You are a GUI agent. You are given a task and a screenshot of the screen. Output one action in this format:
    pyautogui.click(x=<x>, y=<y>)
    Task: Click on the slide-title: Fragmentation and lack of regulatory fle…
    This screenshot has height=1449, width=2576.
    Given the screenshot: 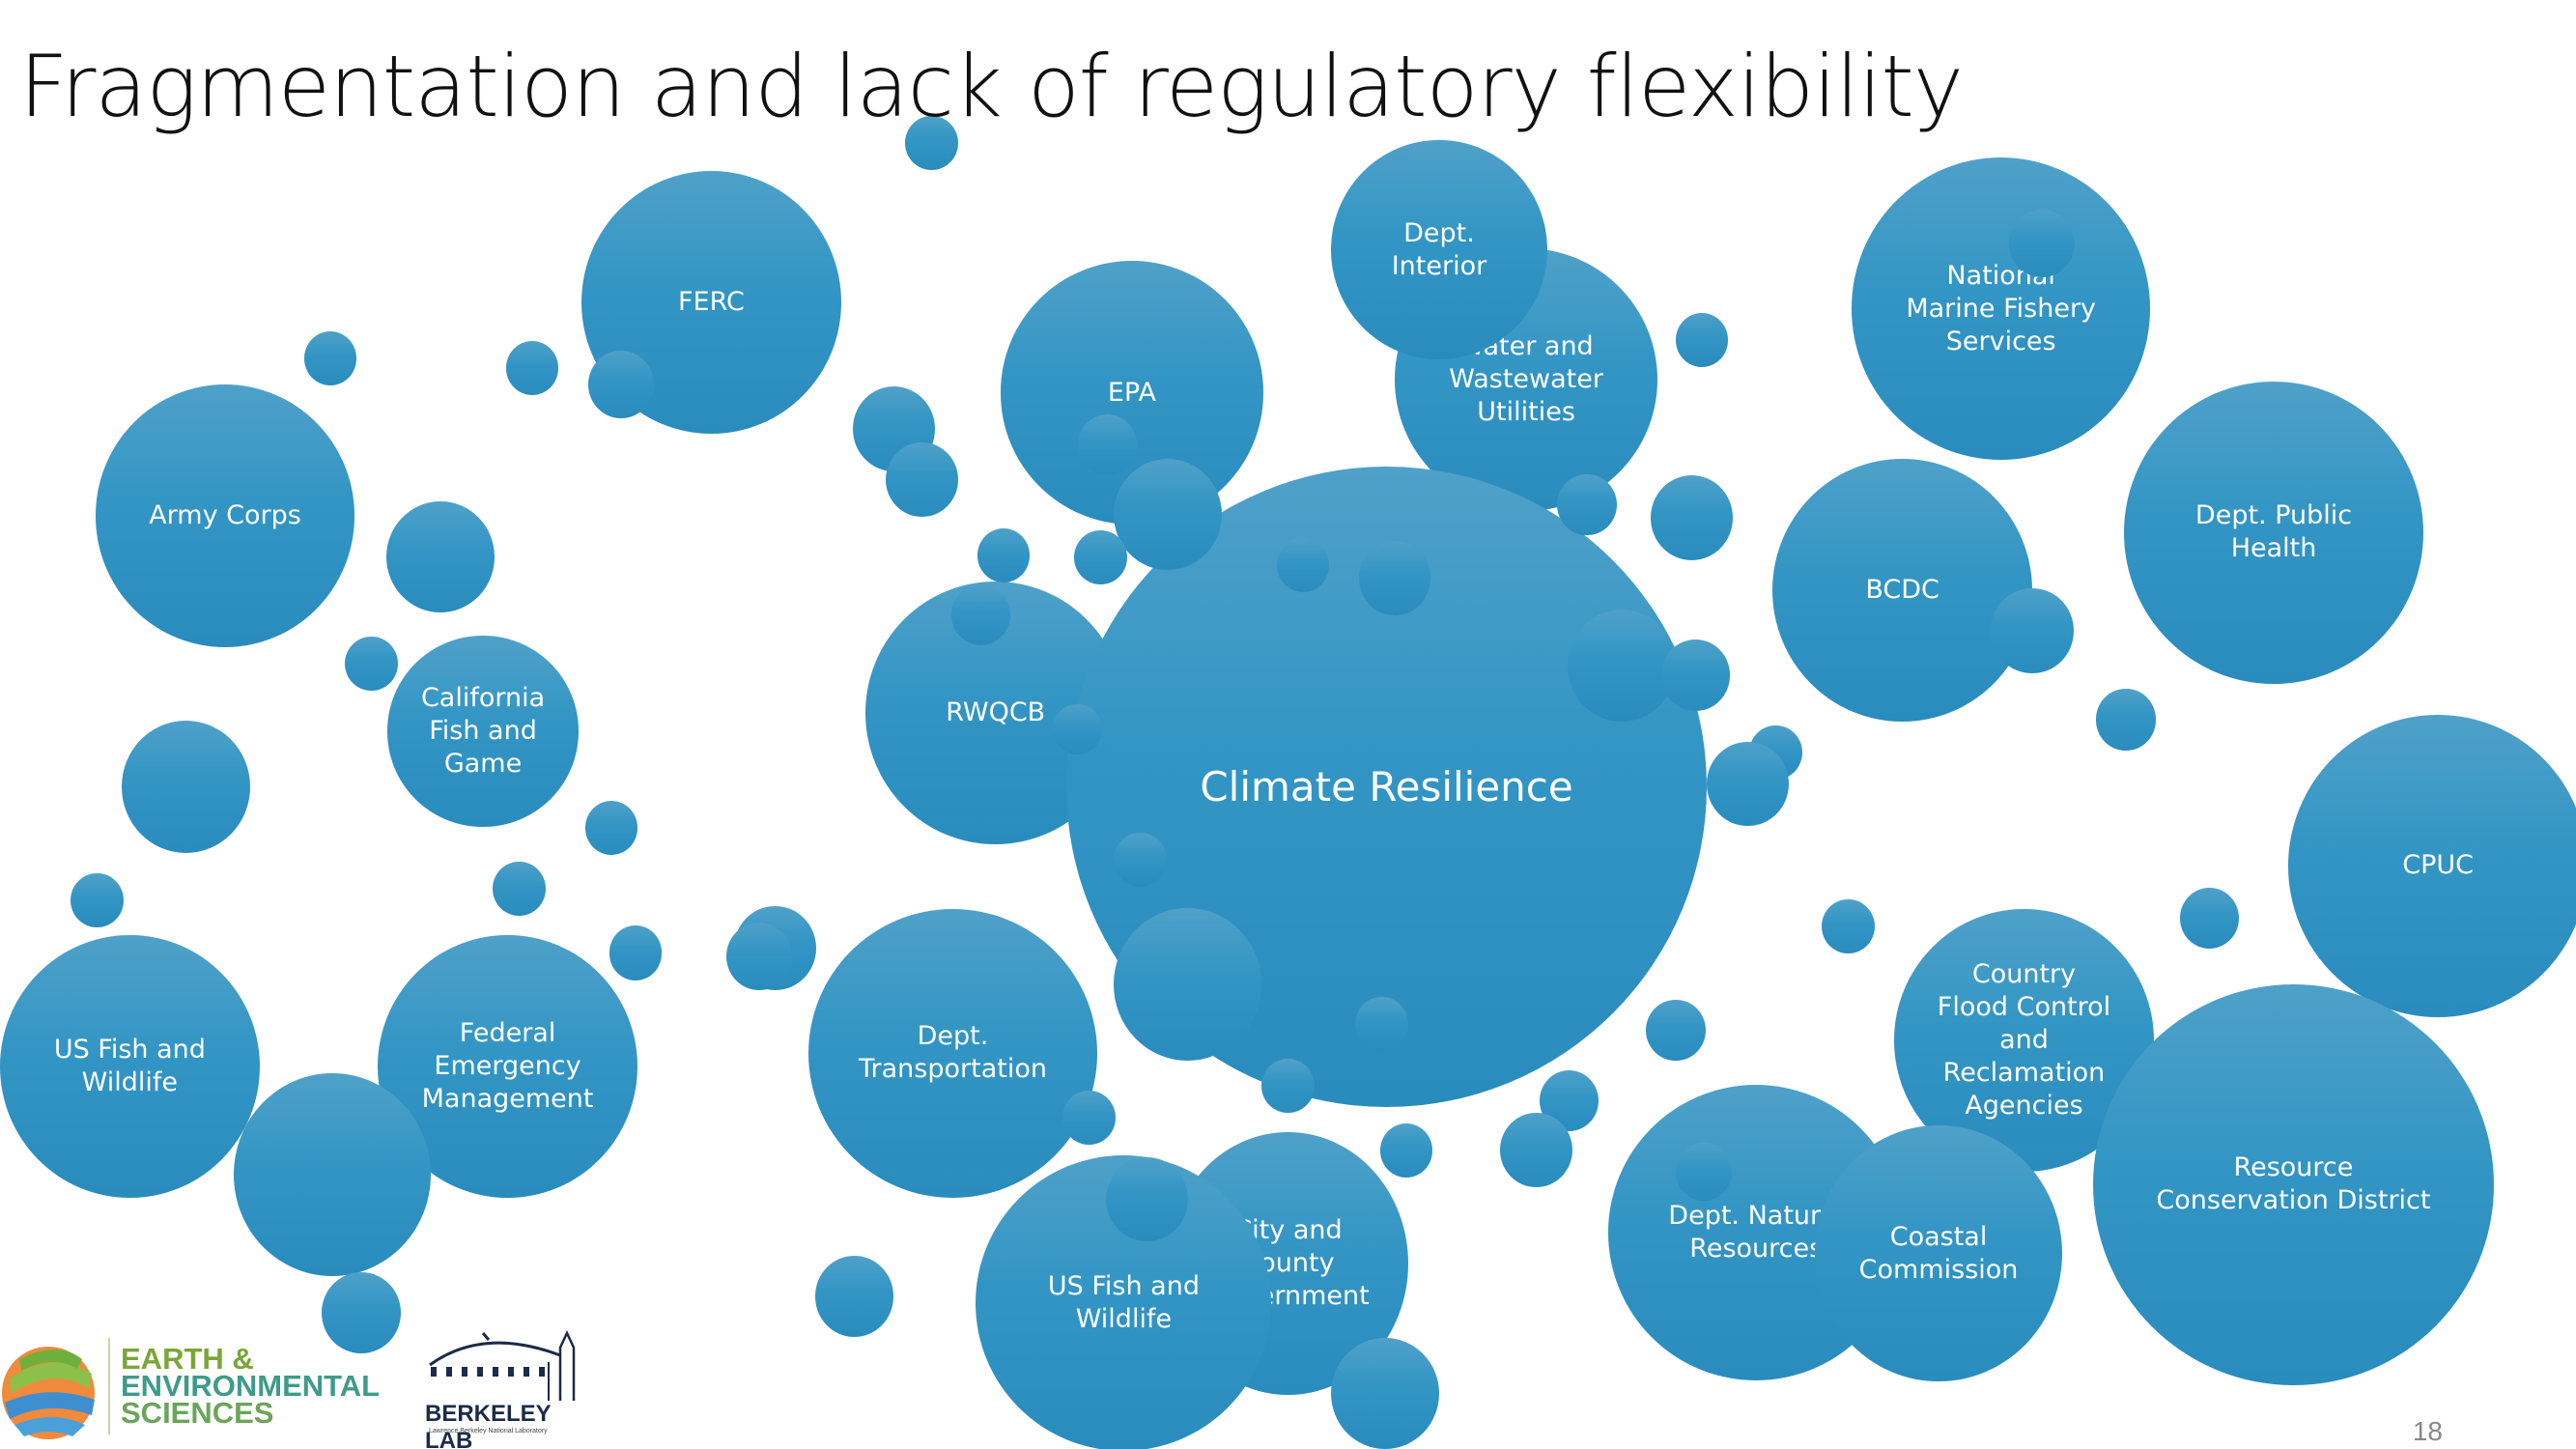 What is the action you would take?
    pyautogui.click(x=991, y=86)
    